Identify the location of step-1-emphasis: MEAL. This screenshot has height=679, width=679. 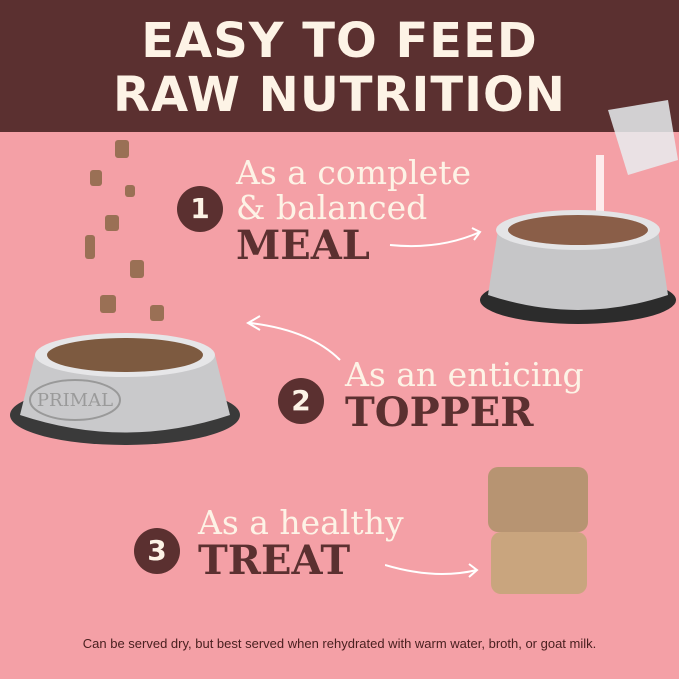
(303, 245).